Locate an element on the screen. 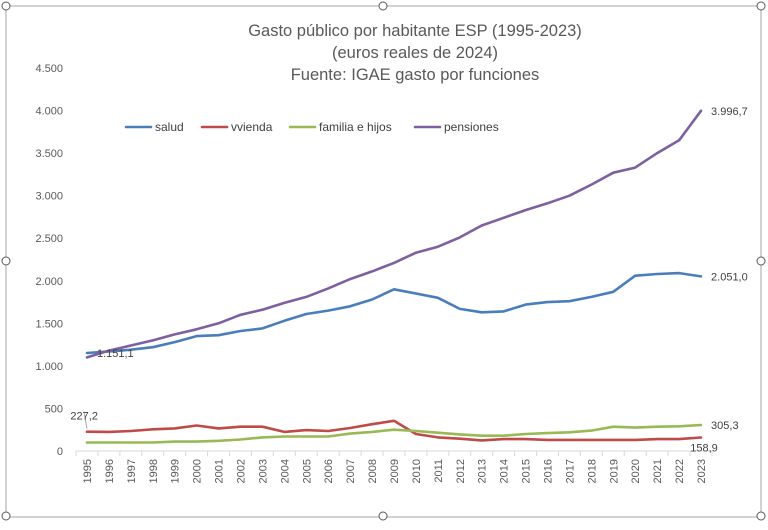 Image resolution: width=768 pixels, height=530 pixels. y-tick-label: 2.500 is located at coordinates (49, 239).